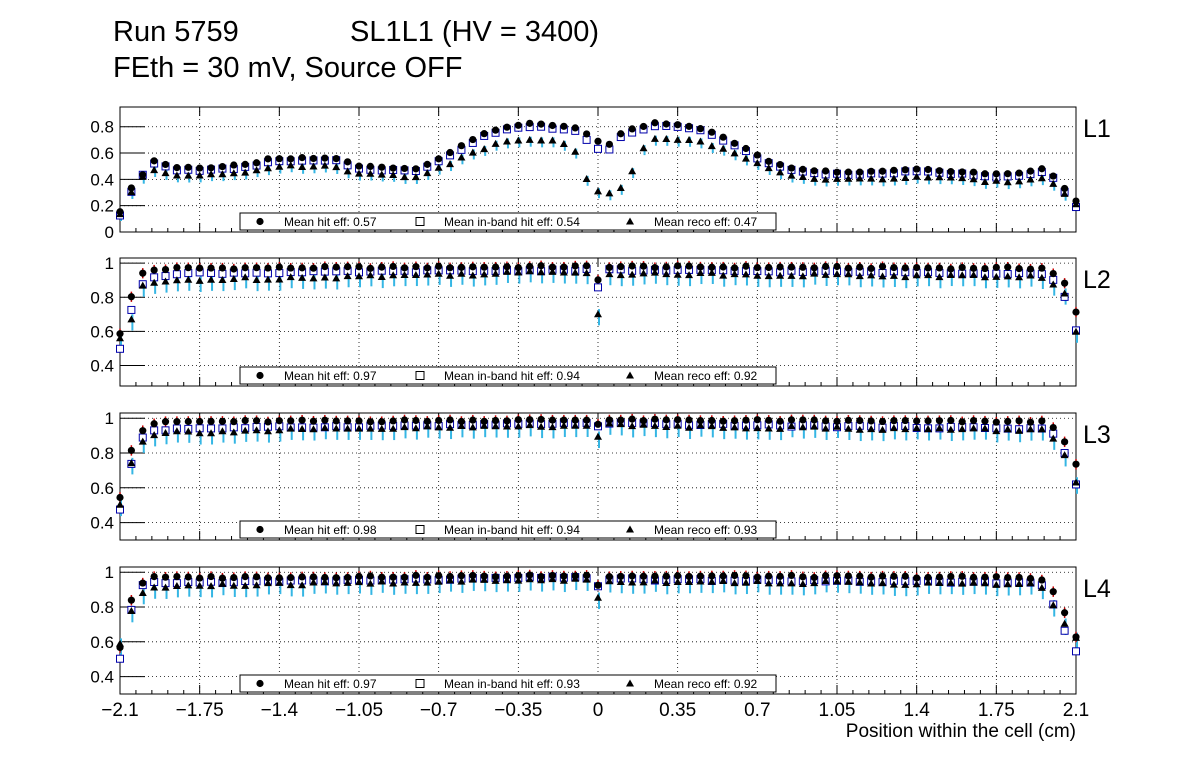 This screenshot has width=1196, height=772. What do you see at coordinates (131, 309) in the screenshot?
I see `inband-marker` at bounding box center [131, 309].